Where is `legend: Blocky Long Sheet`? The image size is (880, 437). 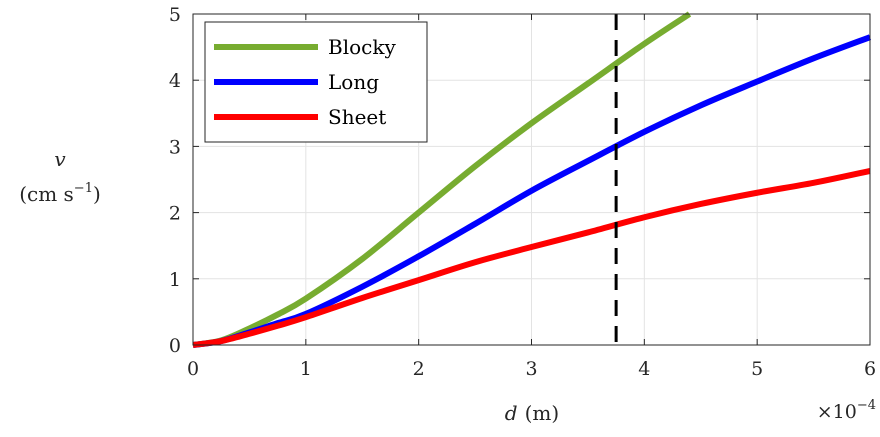 legend: Blocky Long Sheet is located at coordinates (316, 82).